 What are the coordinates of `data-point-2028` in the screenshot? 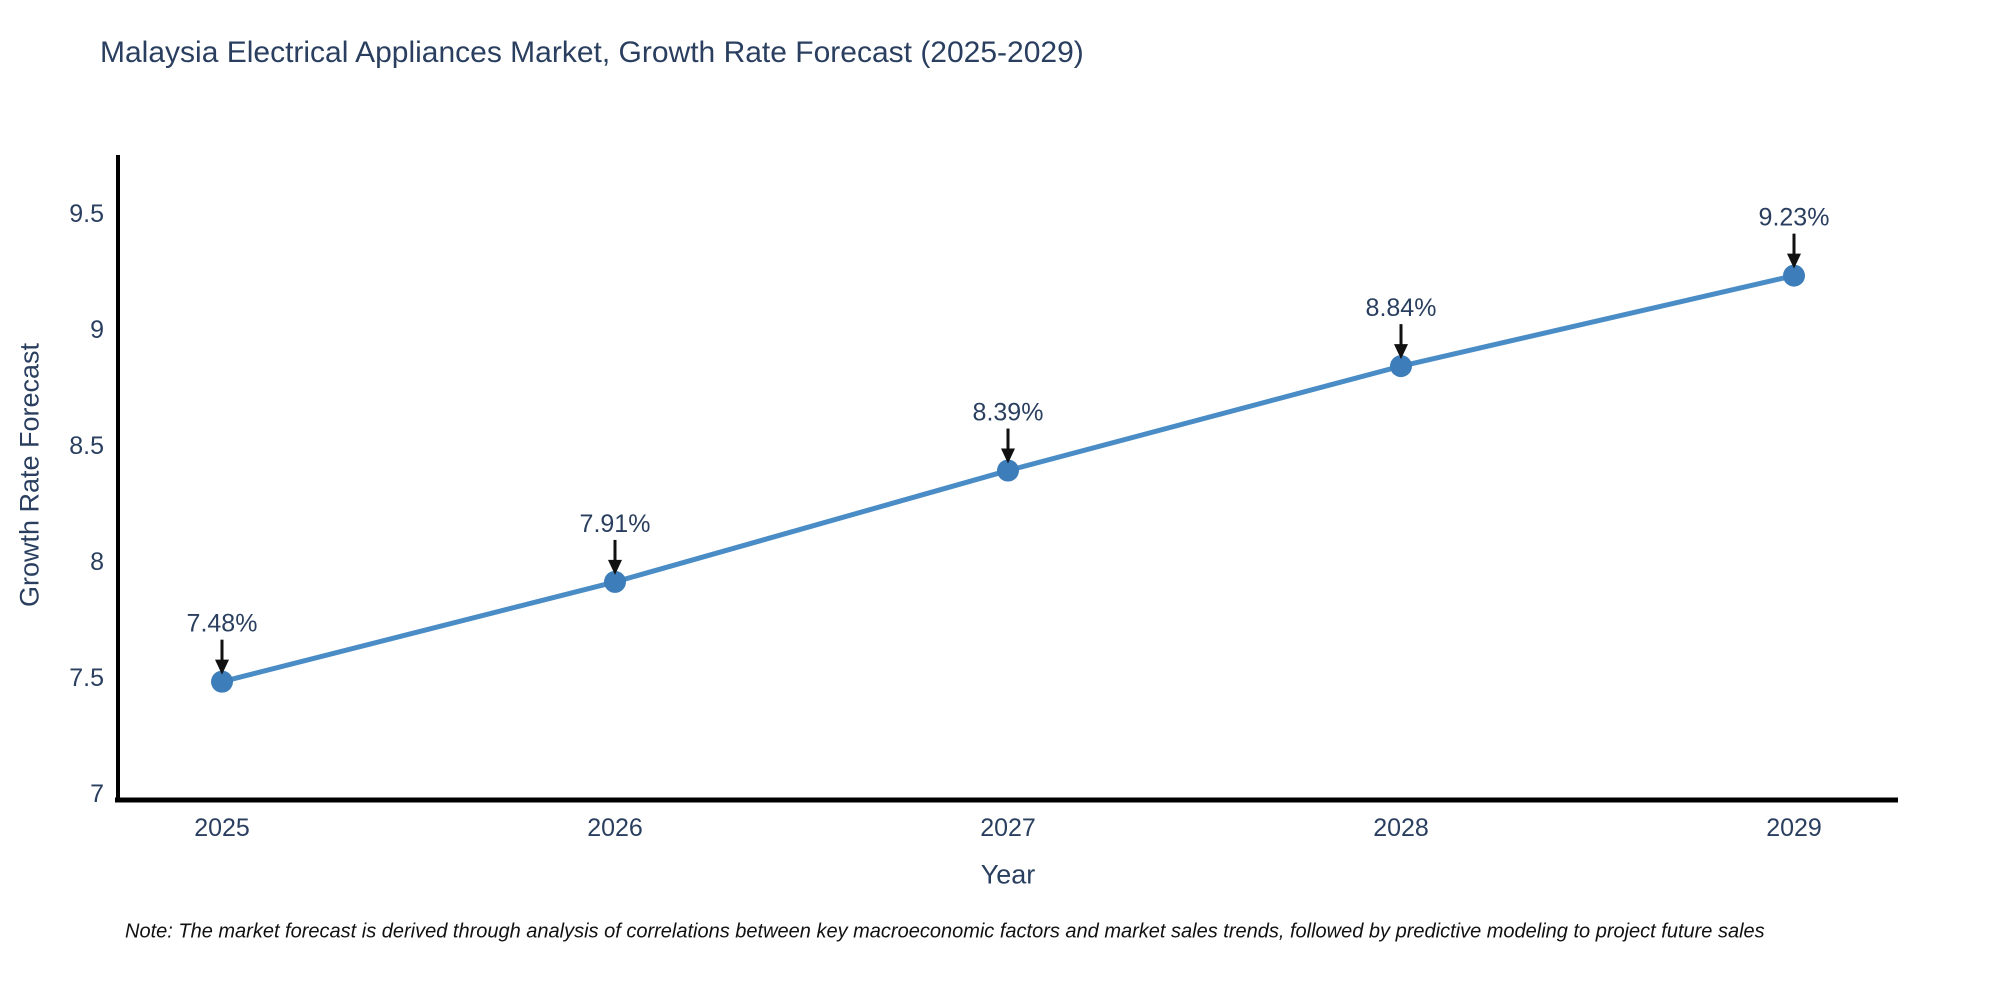 It's located at (1401, 366).